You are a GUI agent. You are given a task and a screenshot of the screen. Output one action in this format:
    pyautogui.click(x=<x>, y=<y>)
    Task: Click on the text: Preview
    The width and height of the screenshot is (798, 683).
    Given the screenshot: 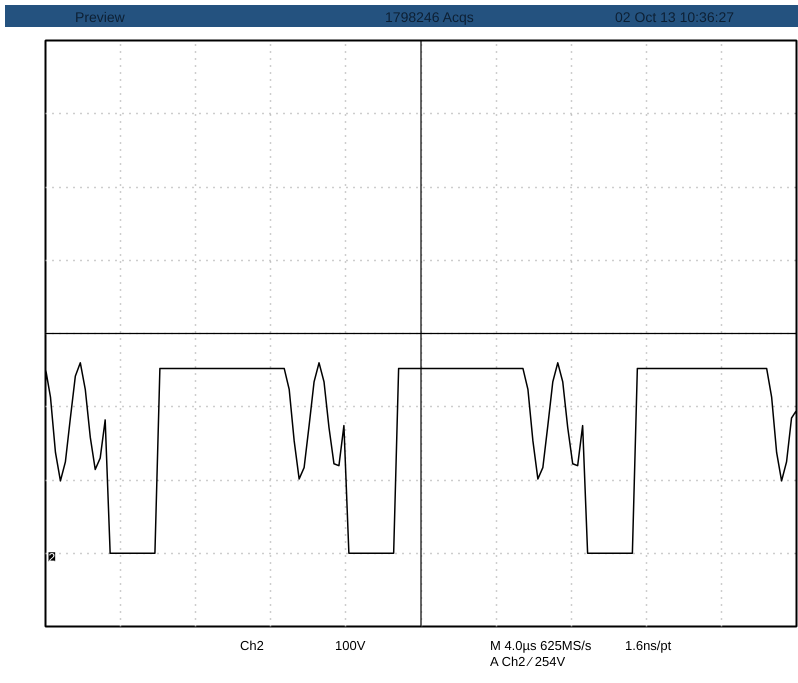 What is the action you would take?
    pyautogui.click(x=100, y=17)
    